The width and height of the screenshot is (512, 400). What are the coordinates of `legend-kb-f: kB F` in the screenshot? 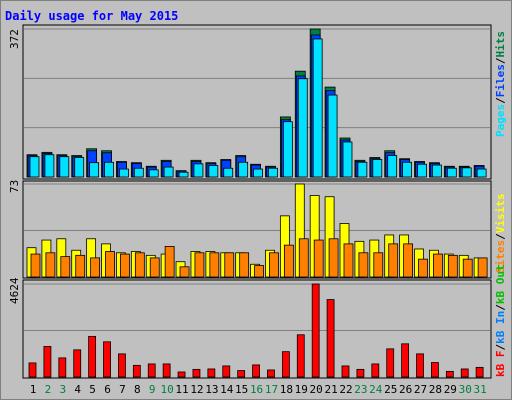 It's located at (500, 364).